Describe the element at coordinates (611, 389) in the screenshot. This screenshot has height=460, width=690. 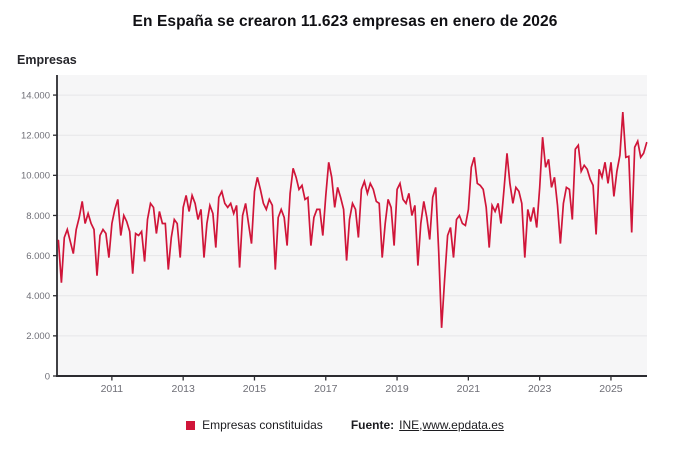
I see `x-tick-label: 2025` at that location.